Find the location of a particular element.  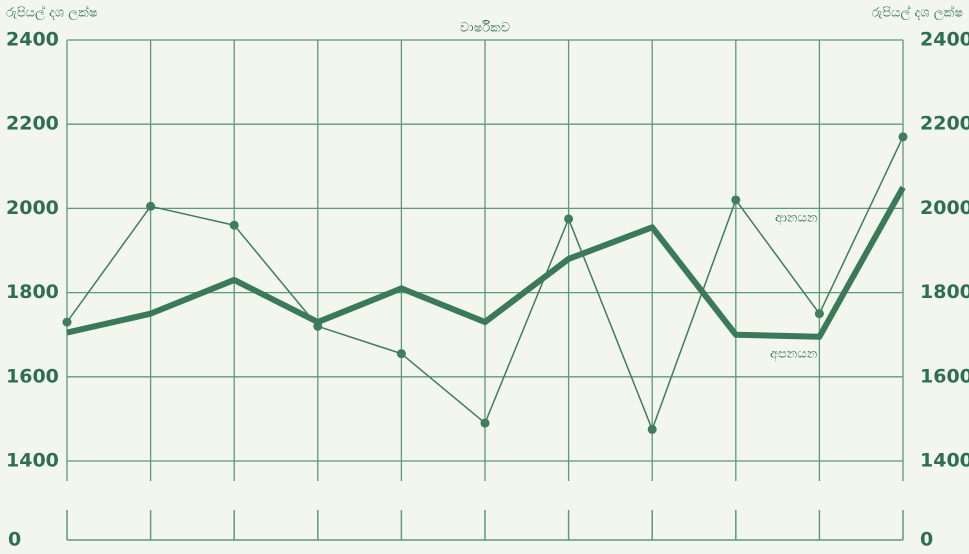

y-axis-label: රුපියල් දශ ලක්ෂ is located at coordinates (52, 12).